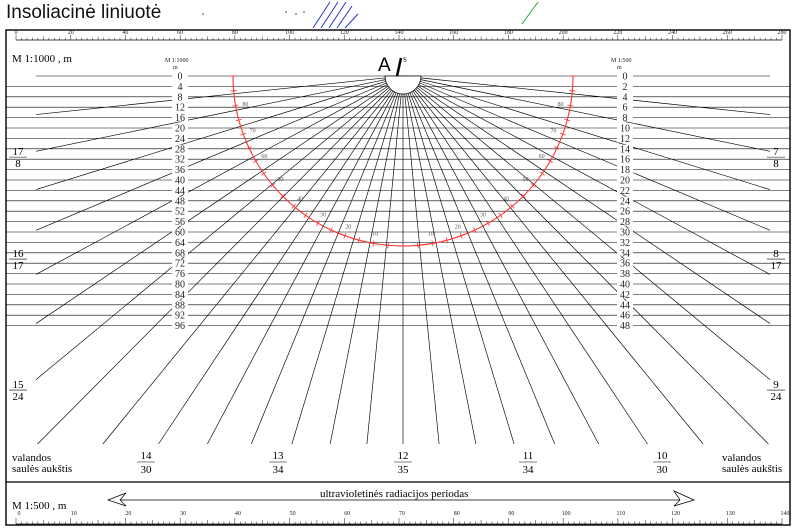 This screenshot has height=528, width=795. What do you see at coordinates (31, 458) in the screenshot?
I see `bottom-left-label-hours: valandos` at bounding box center [31, 458].